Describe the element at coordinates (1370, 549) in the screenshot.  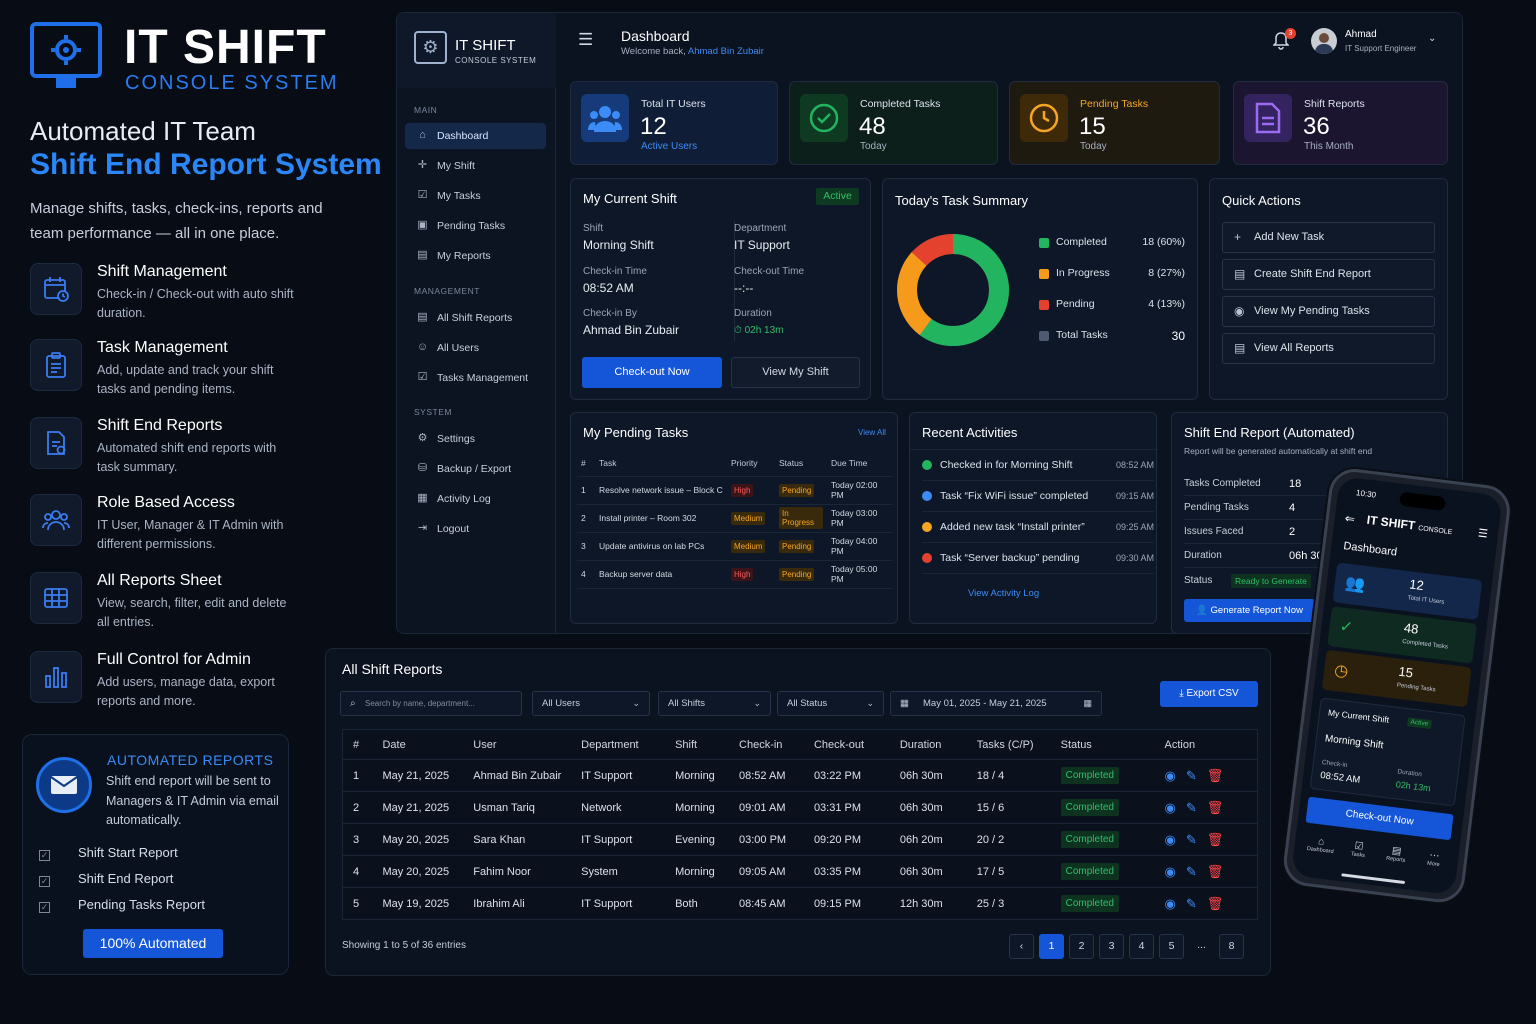
I see `phone-dashboard-title: Dashboard` at that location.